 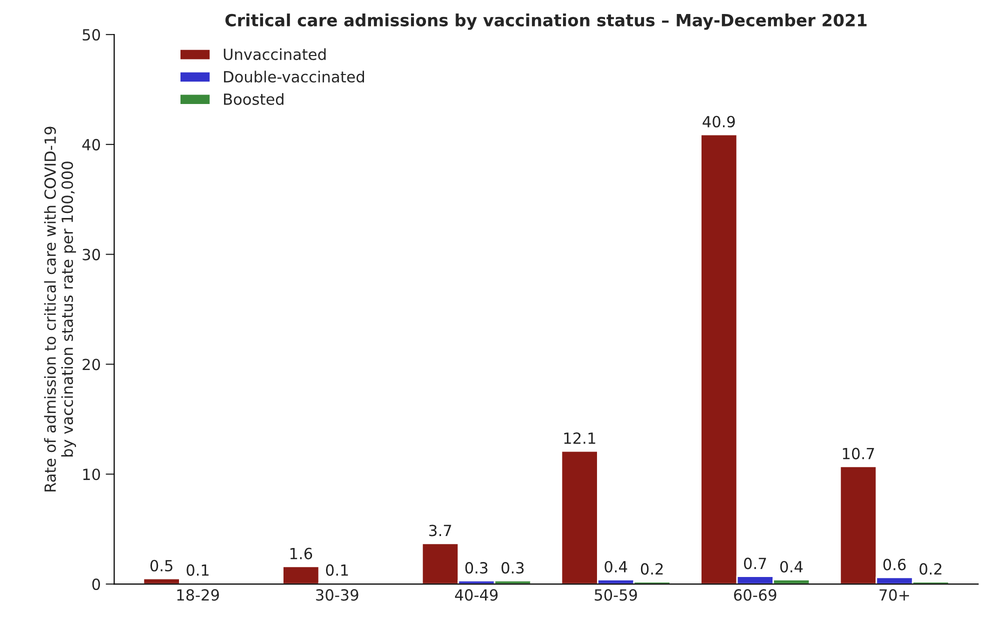 What do you see at coordinates (91, 364) in the screenshot?
I see `y-tick-label: 20` at bounding box center [91, 364].